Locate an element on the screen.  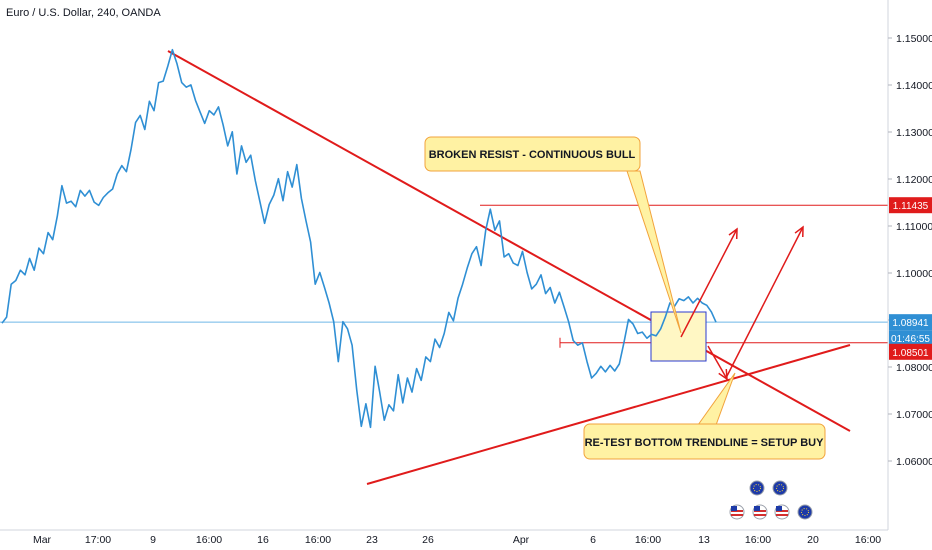
x-tick-label: 16 is located at coordinates (263, 540).